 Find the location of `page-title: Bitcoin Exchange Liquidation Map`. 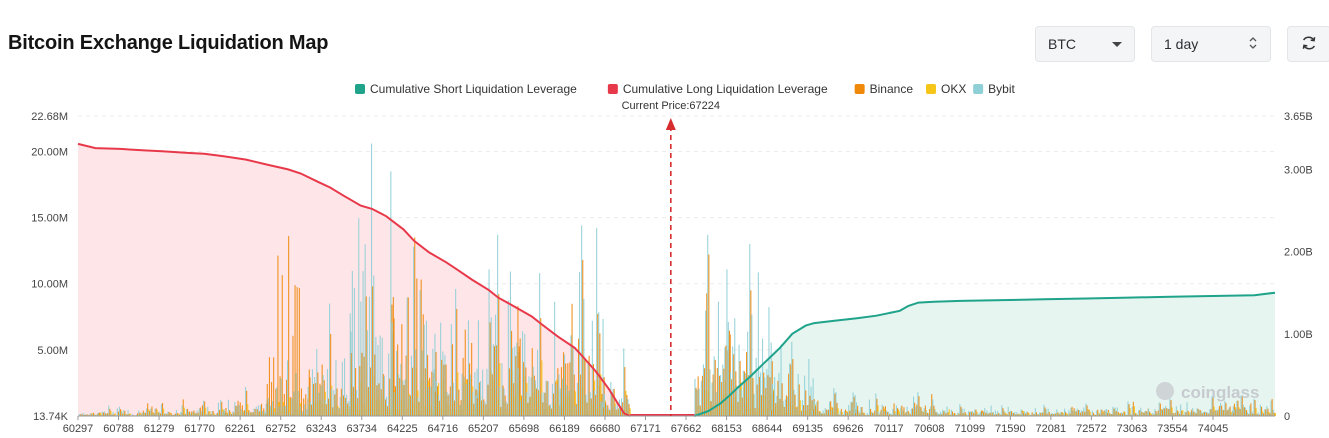

page-title: Bitcoin Exchange Liquidation Map is located at coordinates (168, 43).